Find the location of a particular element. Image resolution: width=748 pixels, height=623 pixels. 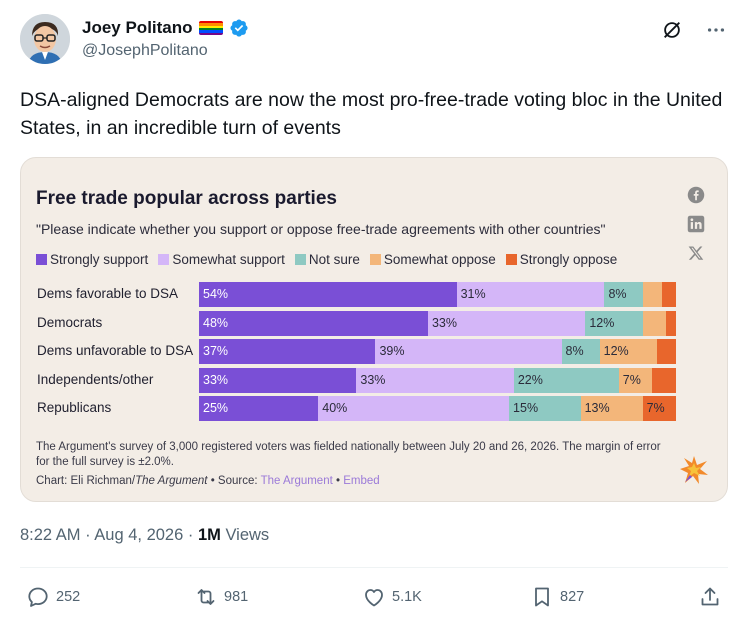

heart-icon is located at coordinates (374, 598).